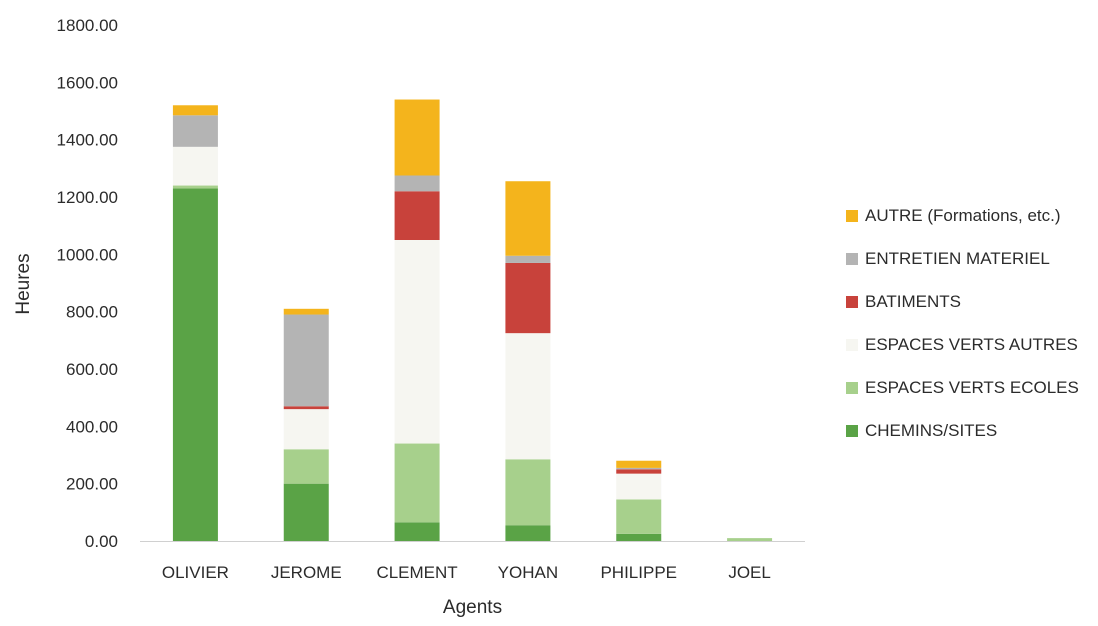 The height and width of the screenshot is (626, 1098). What do you see at coordinates (472, 607) in the screenshot?
I see `x-axis-title: Agents` at bounding box center [472, 607].